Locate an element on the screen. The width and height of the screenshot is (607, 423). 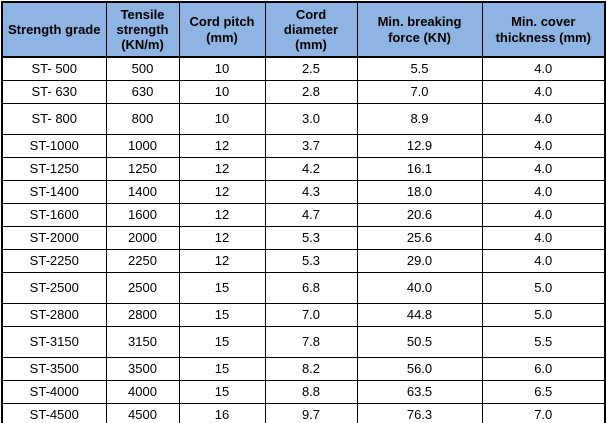
table-cell: ST-3150 is located at coordinates (54, 341).